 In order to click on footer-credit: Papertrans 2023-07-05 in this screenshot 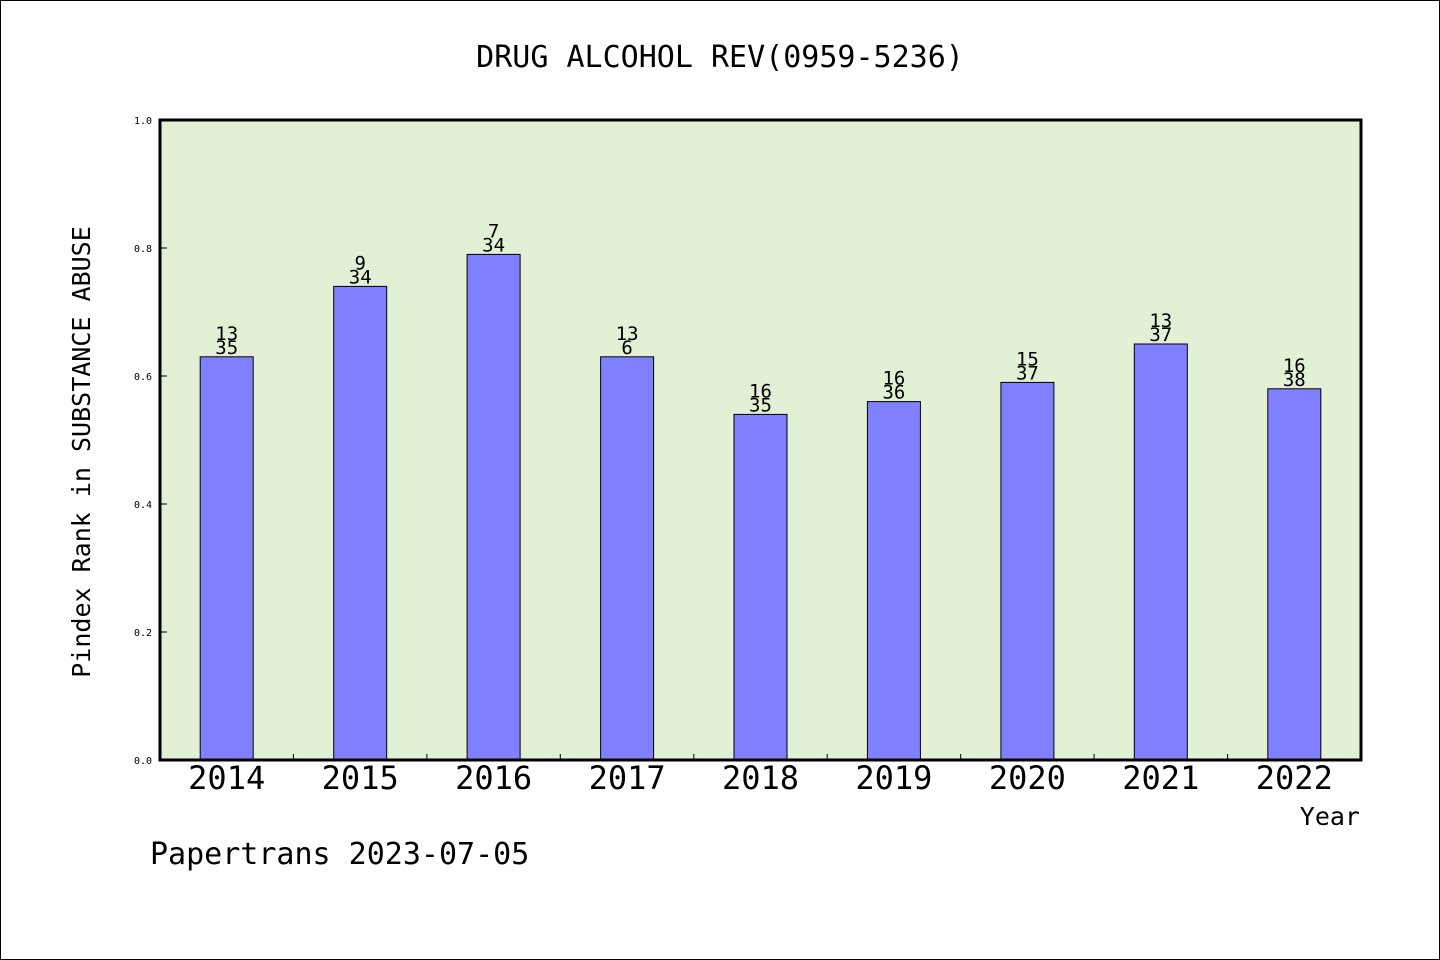, I will do `click(339, 854)`.